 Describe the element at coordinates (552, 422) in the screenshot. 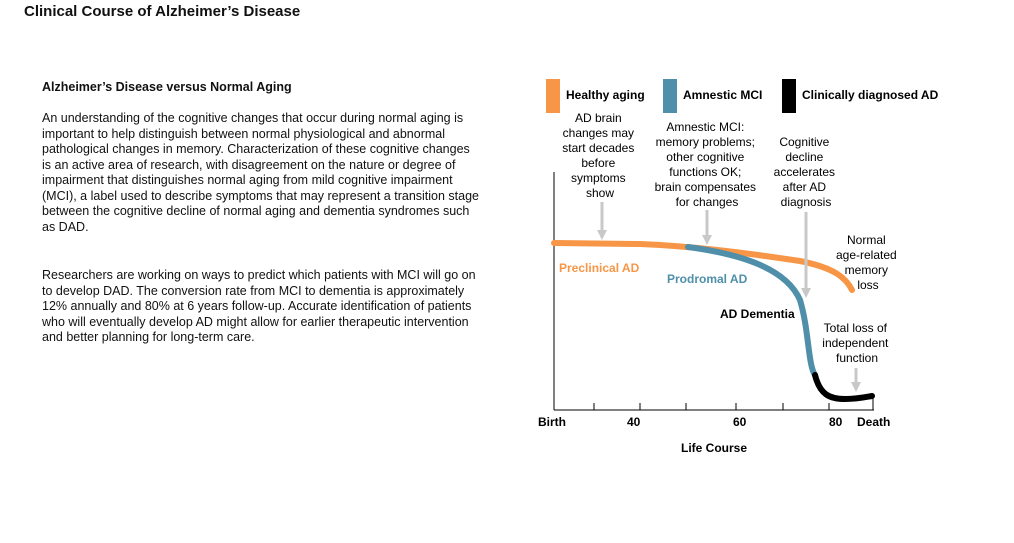

I see `tick-label-birth: Birth` at that location.